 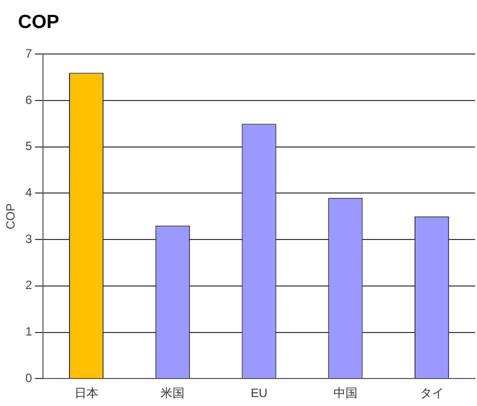 What do you see at coordinates (259, 393) in the screenshot?
I see `x-tick-label: EU` at bounding box center [259, 393].